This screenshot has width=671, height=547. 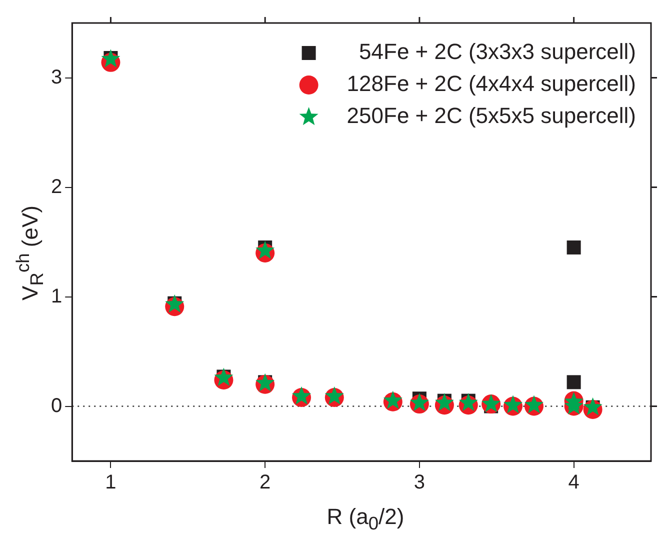 What do you see at coordinates (56, 187) in the screenshot?
I see `y-tick-label: 2` at bounding box center [56, 187].